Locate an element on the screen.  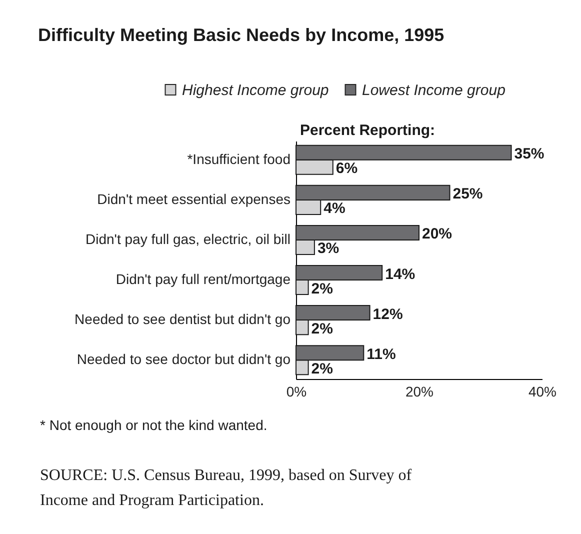
data-label: 11% is located at coordinates (381, 354).